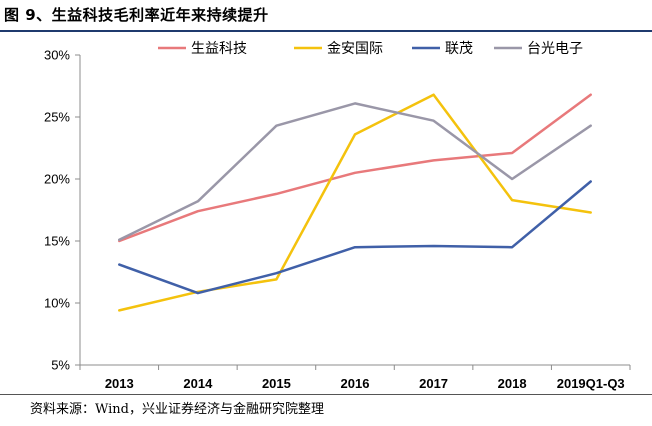 The width and height of the screenshot is (652, 426). What do you see at coordinates (219, 49) in the screenshot?
I see `legend-label: 生益科技` at bounding box center [219, 49].